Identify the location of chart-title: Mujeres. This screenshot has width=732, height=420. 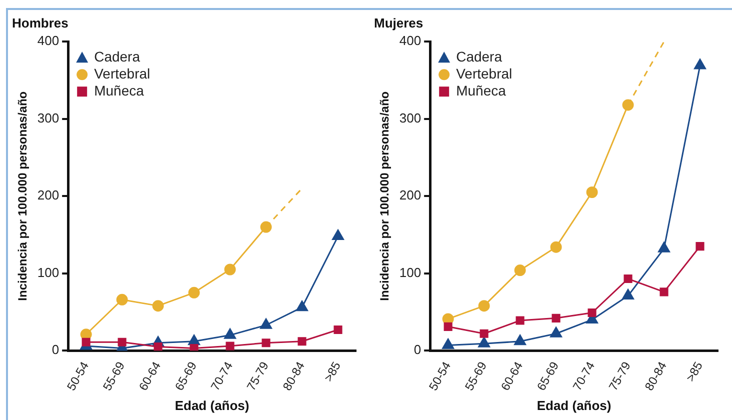
(399, 22).